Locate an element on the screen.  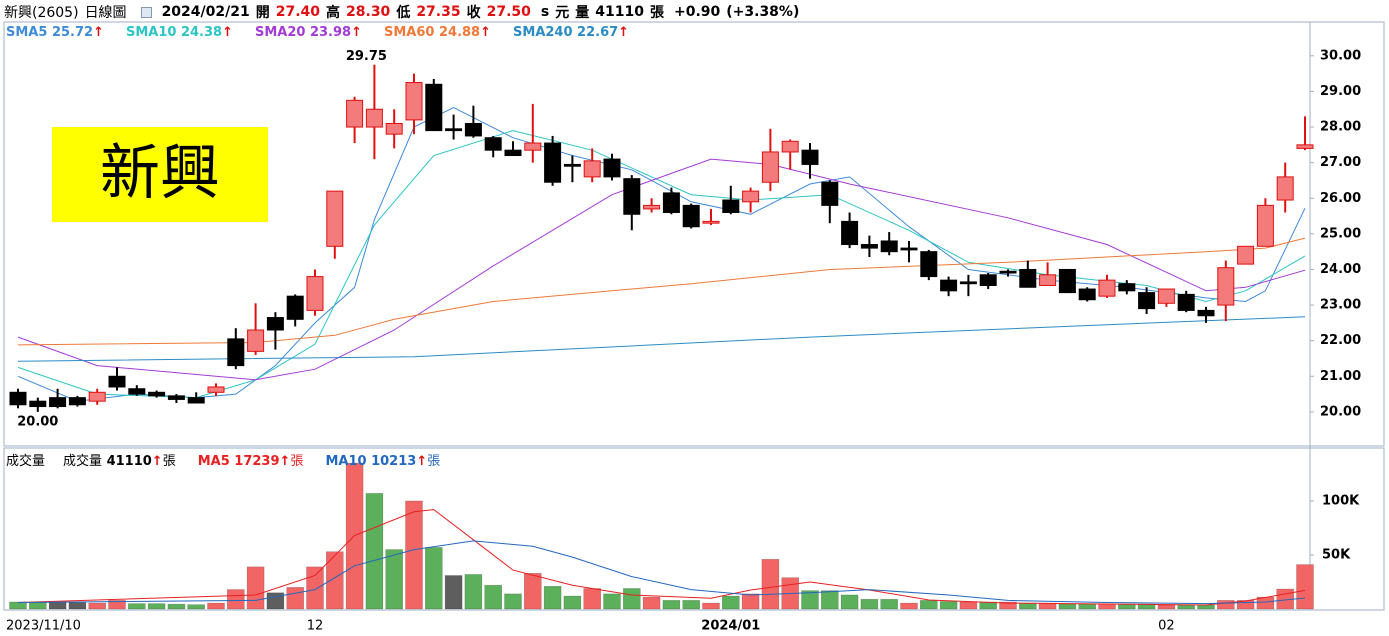
y-tick-label: 30.00 is located at coordinates (1340, 55).